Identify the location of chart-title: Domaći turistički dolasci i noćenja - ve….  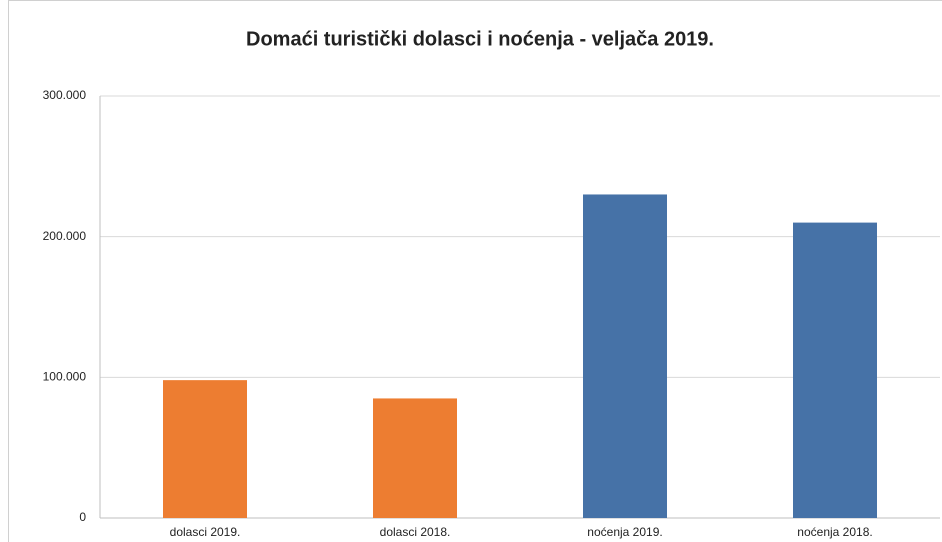
(480, 39).